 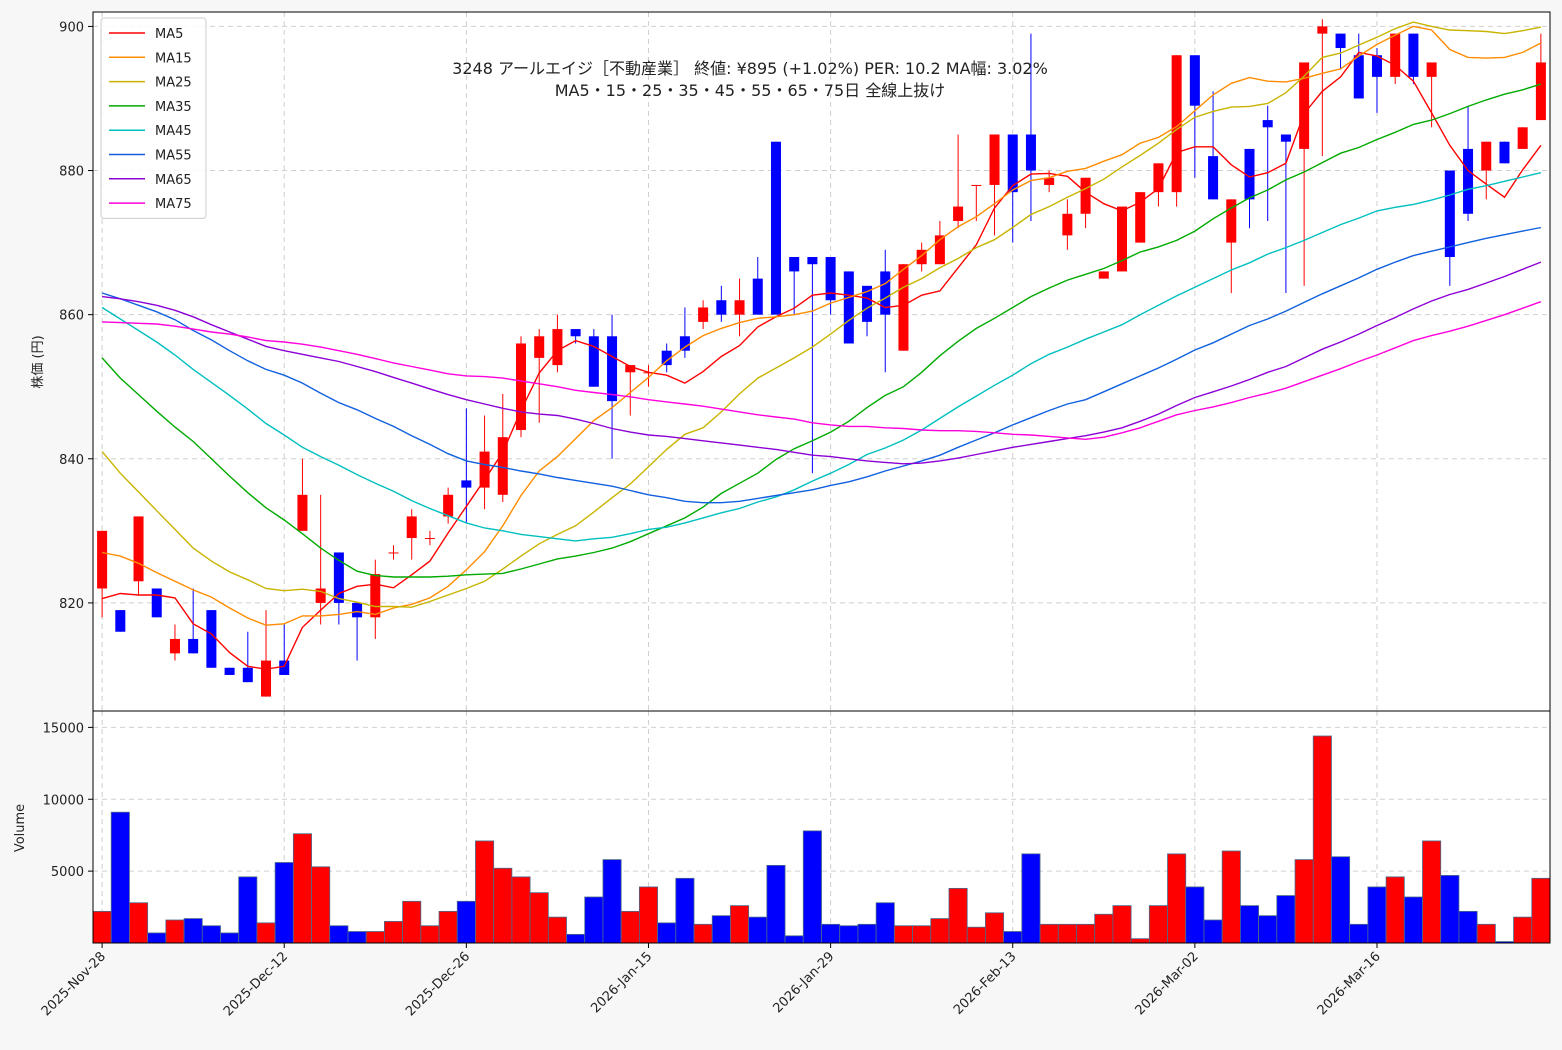 What do you see at coordinates (173, 131) in the screenshot?
I see `legend-label: MA45` at bounding box center [173, 131].